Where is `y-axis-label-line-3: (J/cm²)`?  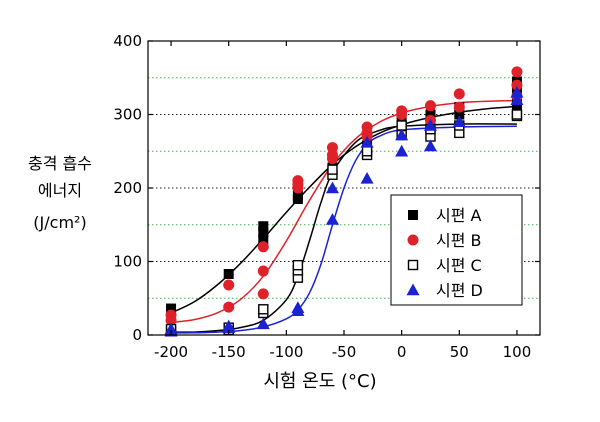
y-axis-label-line-3: (J/cm²) is located at coordinates (59, 222).